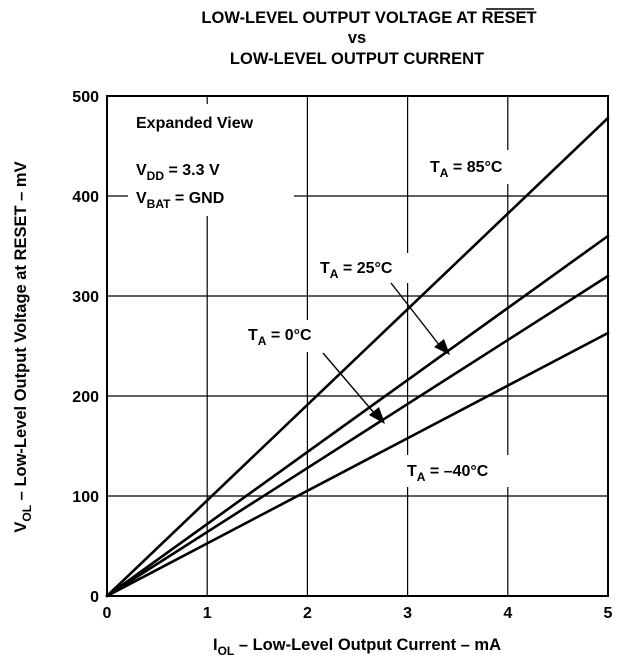 This screenshot has width=622, height=662. What do you see at coordinates (207, 613) in the screenshot?
I see `x-tick-label: 1` at bounding box center [207, 613].